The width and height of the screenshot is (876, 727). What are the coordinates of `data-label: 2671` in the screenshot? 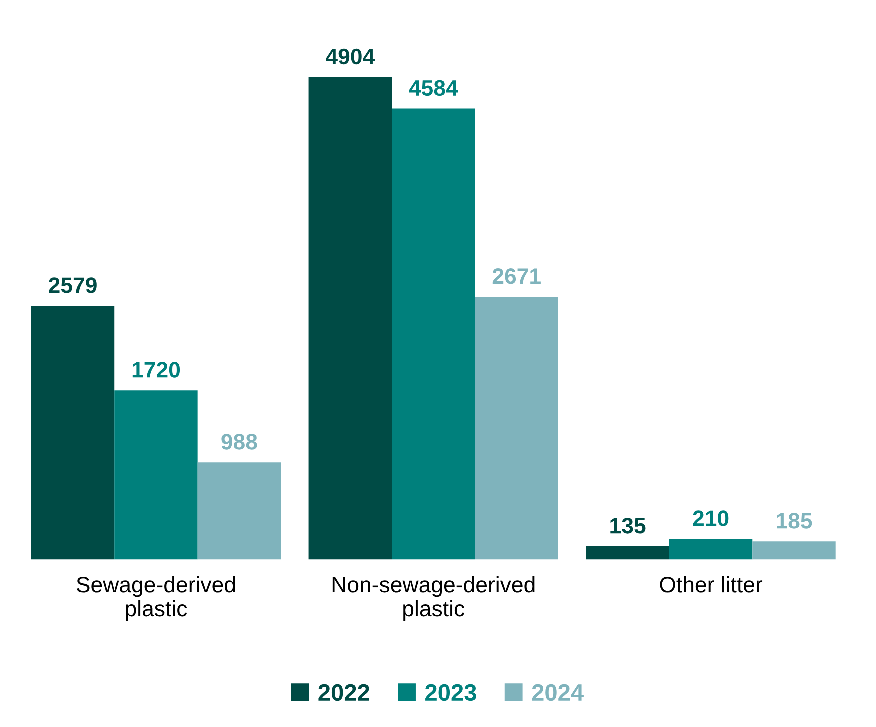 It's located at (516, 276).